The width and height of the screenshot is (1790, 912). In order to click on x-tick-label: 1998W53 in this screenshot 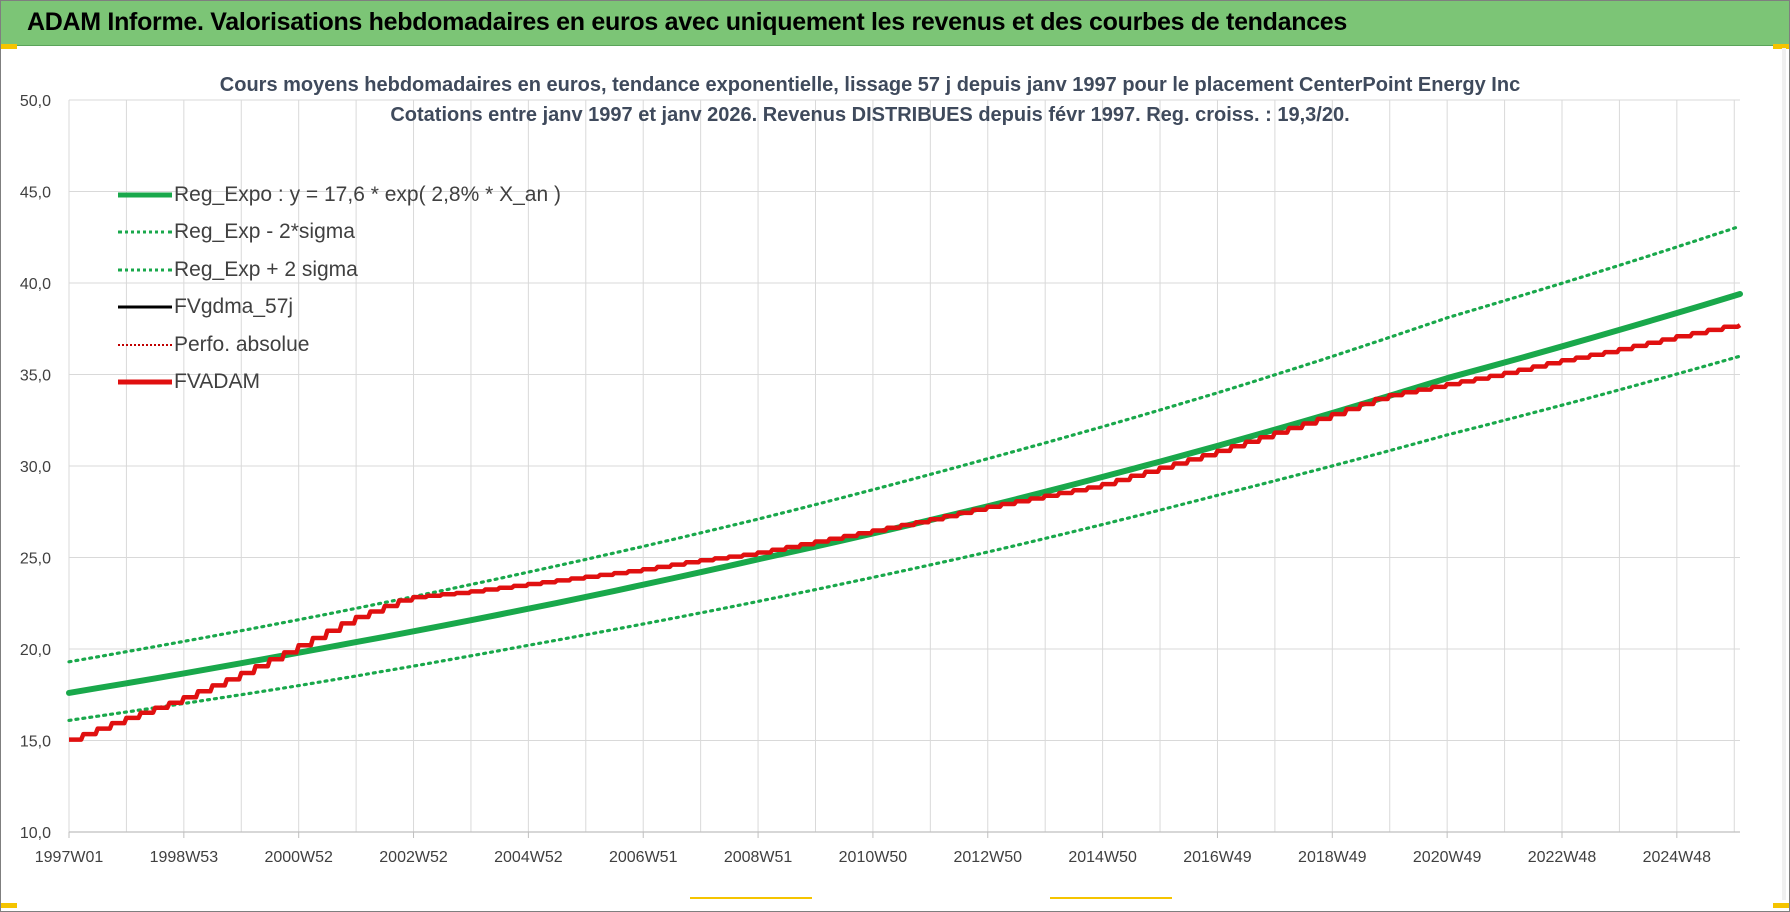, I will do `click(184, 857)`.